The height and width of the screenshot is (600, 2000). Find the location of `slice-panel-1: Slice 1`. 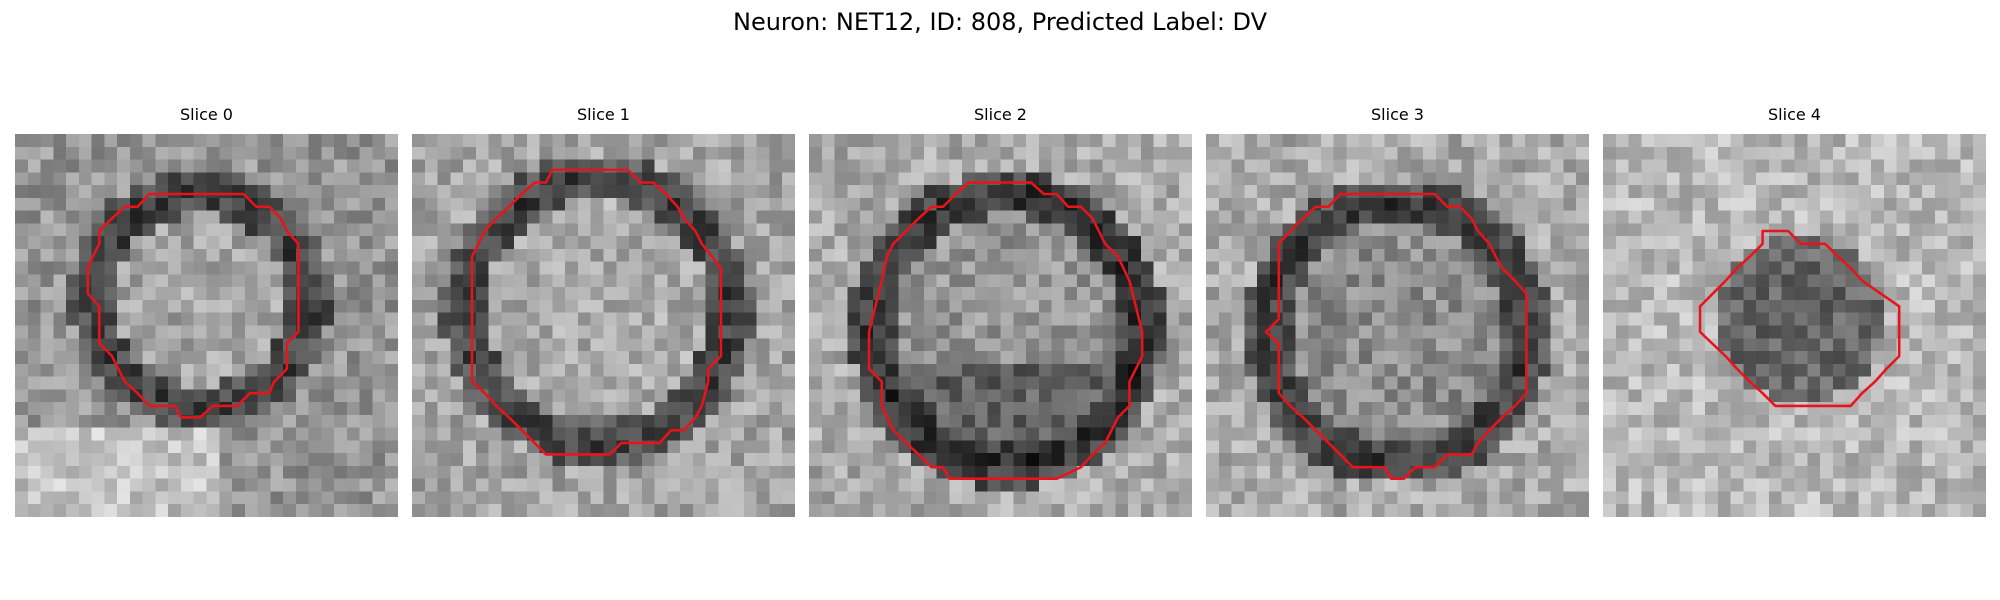

slice-panel-1: Slice 1 is located at coordinates (603, 311).